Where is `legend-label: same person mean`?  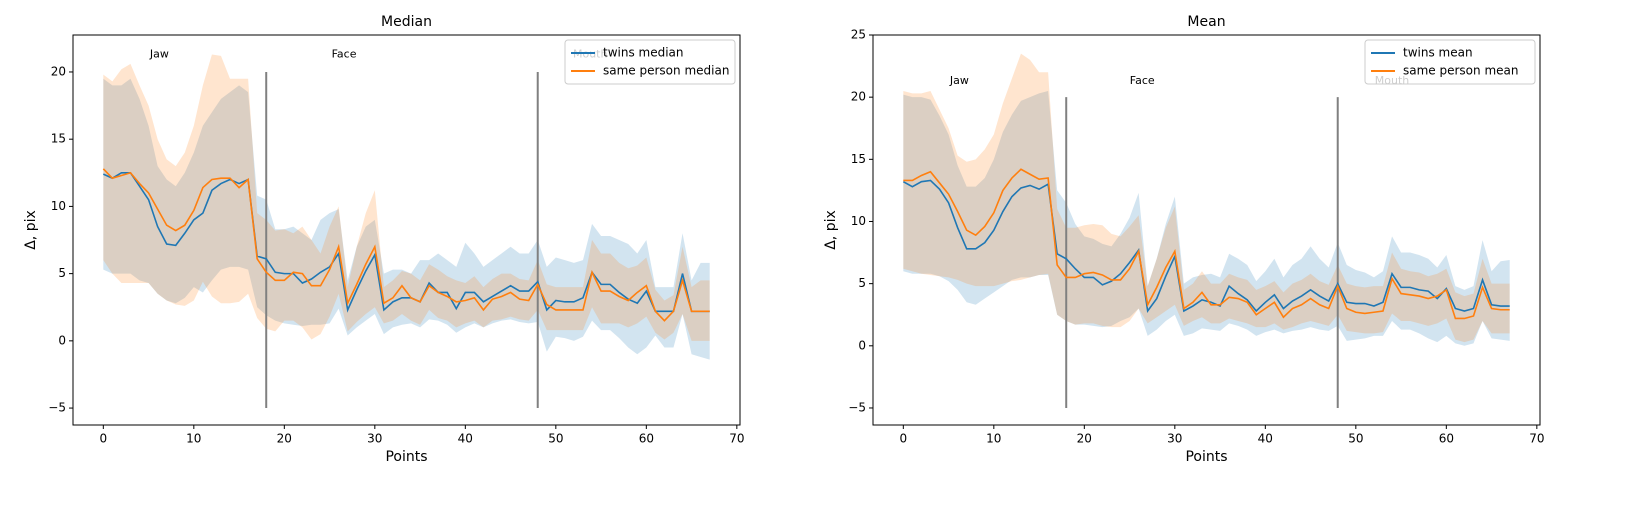 legend-label: same person mean is located at coordinates (1460, 71).